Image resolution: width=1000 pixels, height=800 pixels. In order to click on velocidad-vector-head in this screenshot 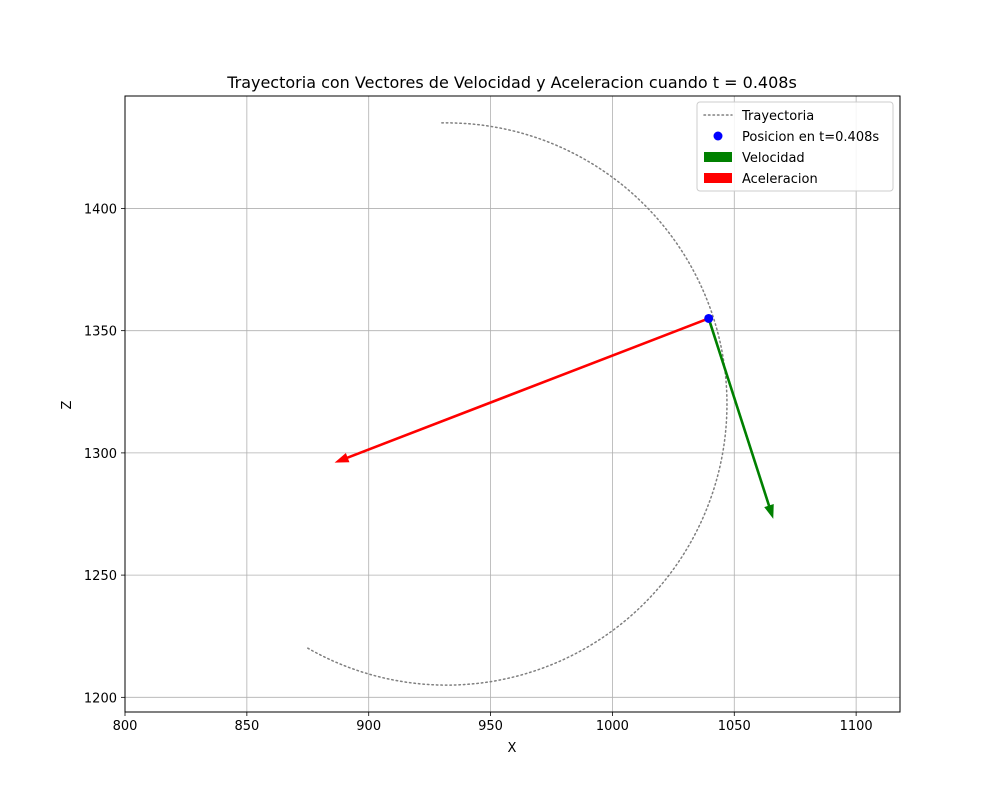, I will do `click(769, 511)`.